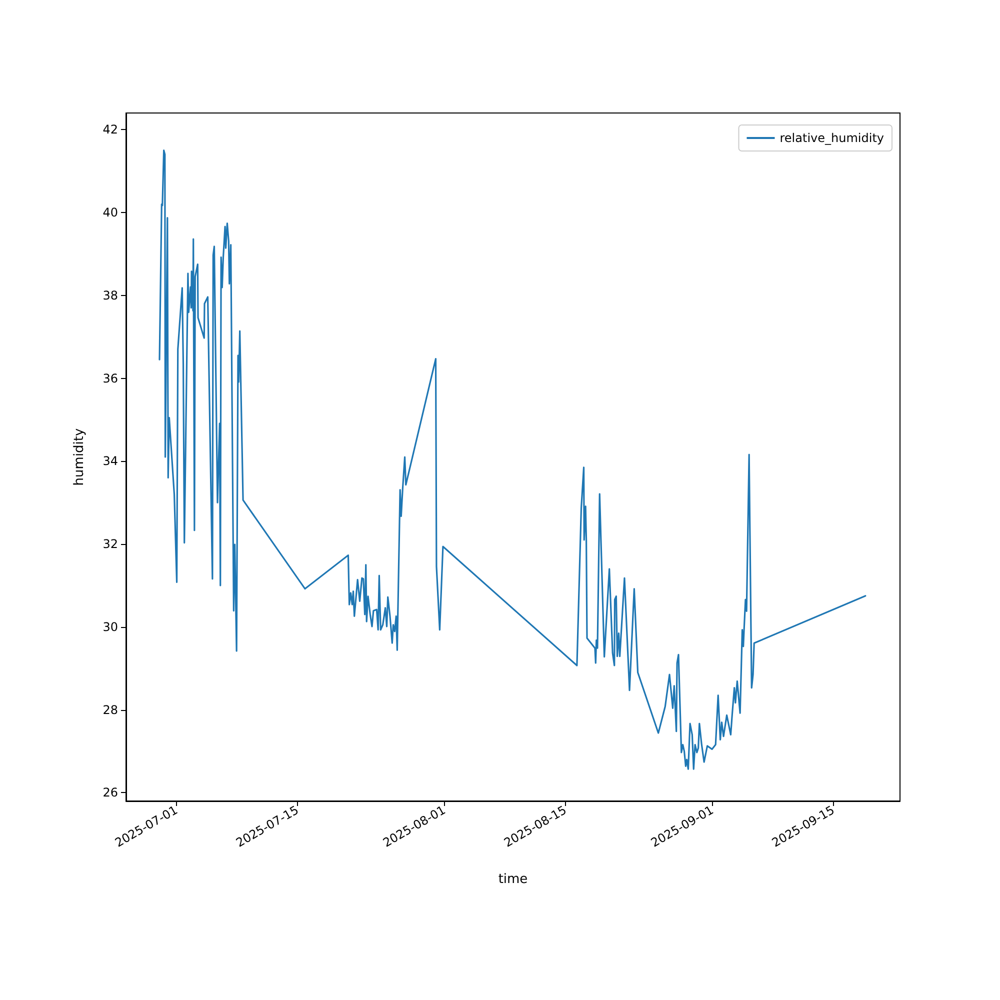  Describe the element at coordinates (110, 212) in the screenshot. I see `y-tick-label: 40` at that location.